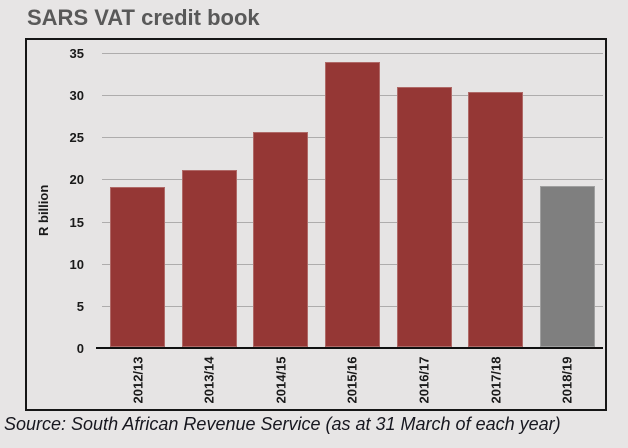  I want to click on x-axis-line, so click(349, 348).